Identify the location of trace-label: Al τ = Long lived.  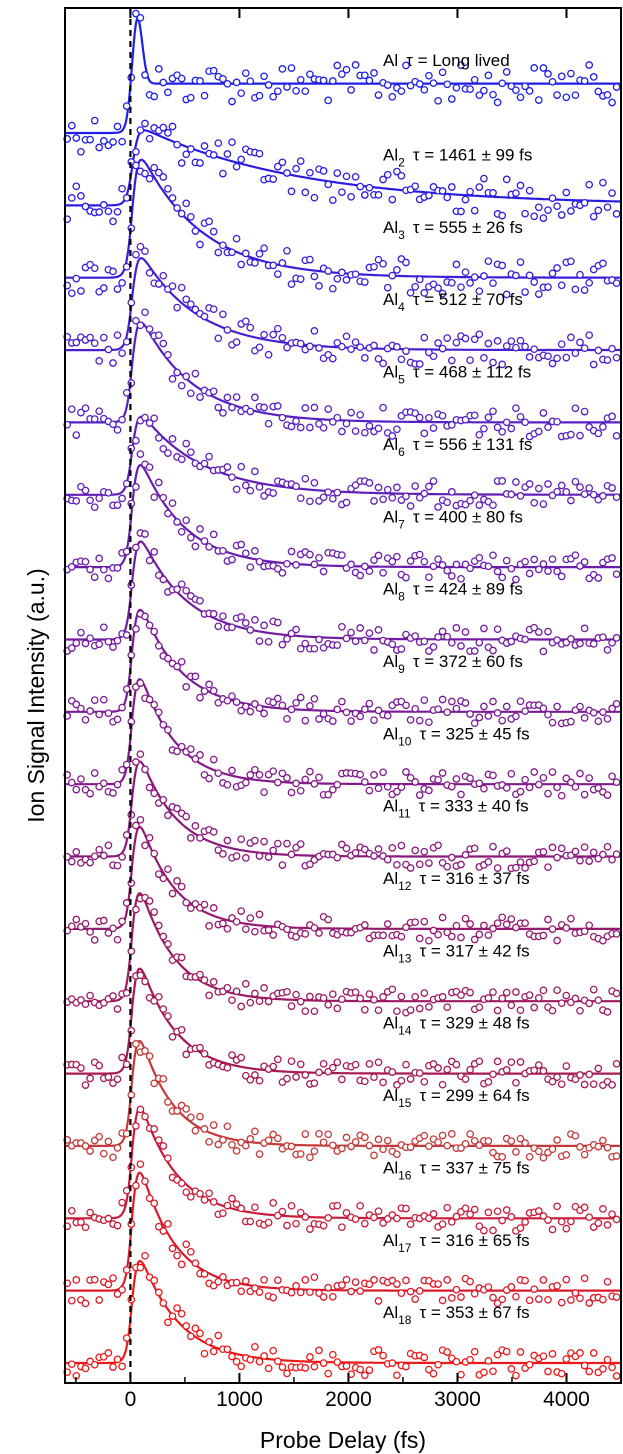
(446, 60).